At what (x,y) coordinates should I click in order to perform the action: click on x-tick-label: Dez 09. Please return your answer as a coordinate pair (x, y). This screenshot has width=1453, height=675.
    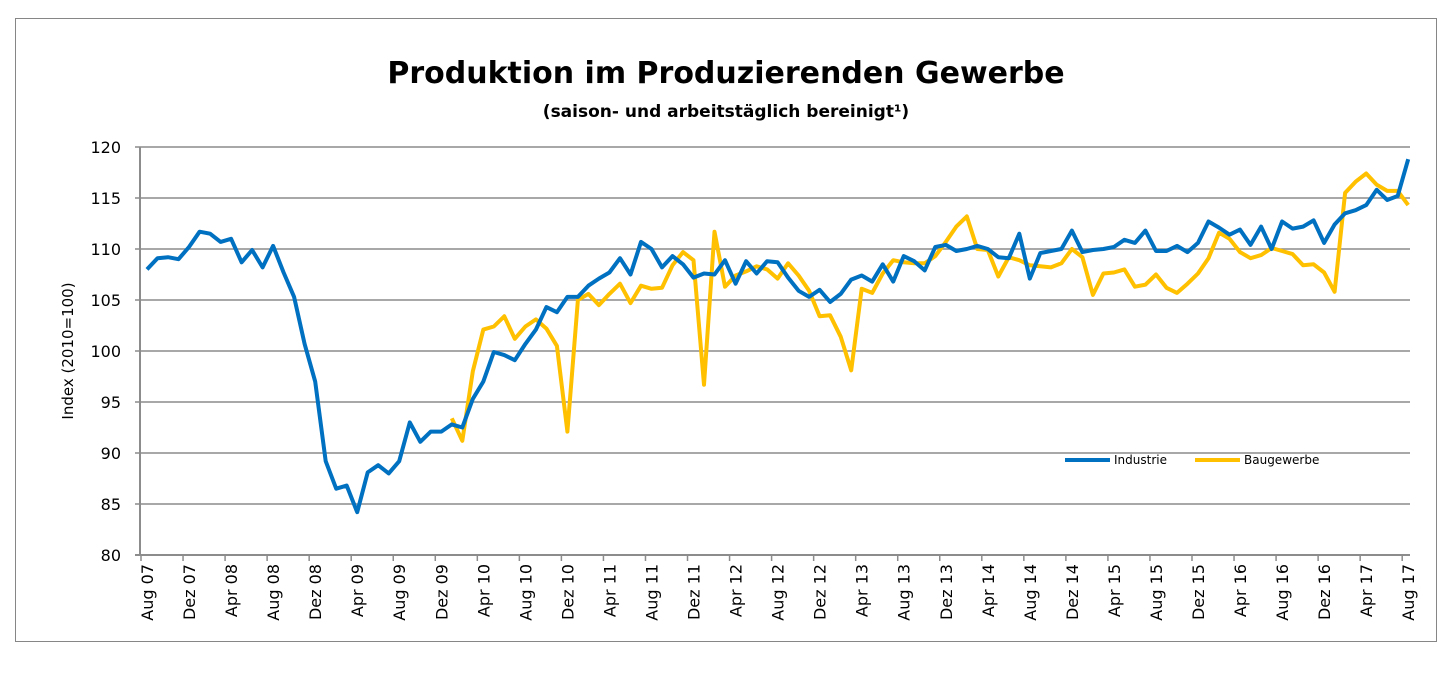
    Looking at the image, I should click on (441, 592).